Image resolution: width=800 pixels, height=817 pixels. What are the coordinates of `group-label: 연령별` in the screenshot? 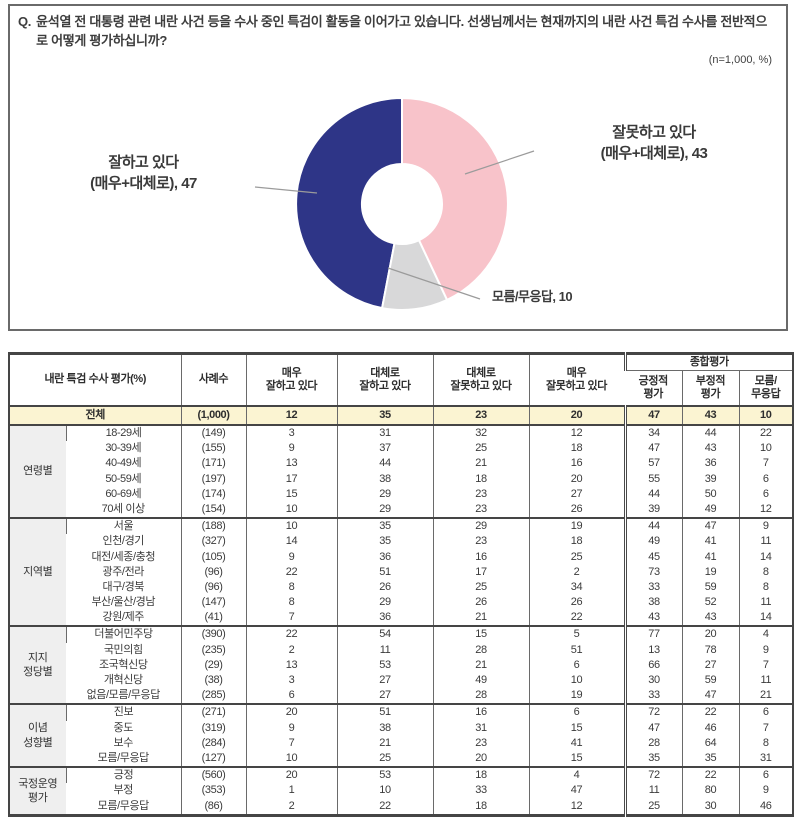 It's located at (37, 472).